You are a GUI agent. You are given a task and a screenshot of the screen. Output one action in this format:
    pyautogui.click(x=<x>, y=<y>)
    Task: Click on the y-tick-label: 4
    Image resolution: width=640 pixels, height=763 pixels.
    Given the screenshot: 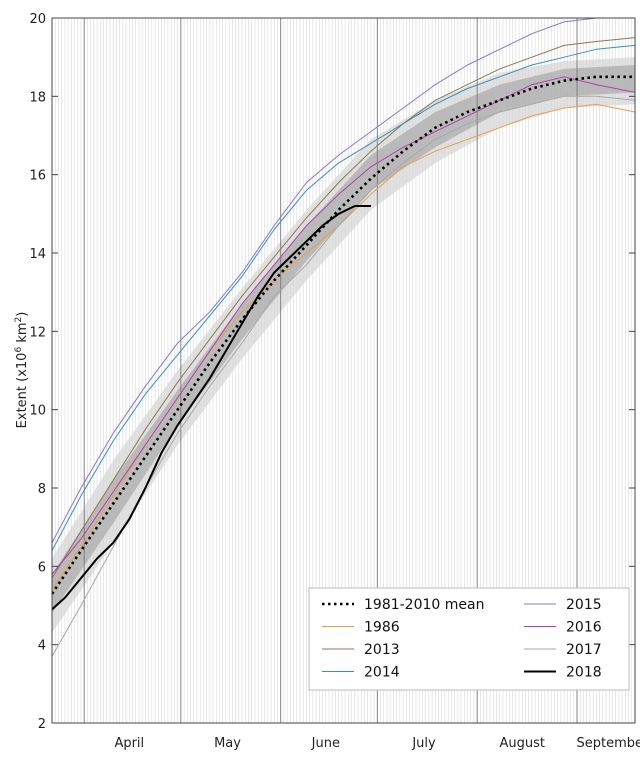 What is the action you would take?
    pyautogui.click(x=42, y=646)
    